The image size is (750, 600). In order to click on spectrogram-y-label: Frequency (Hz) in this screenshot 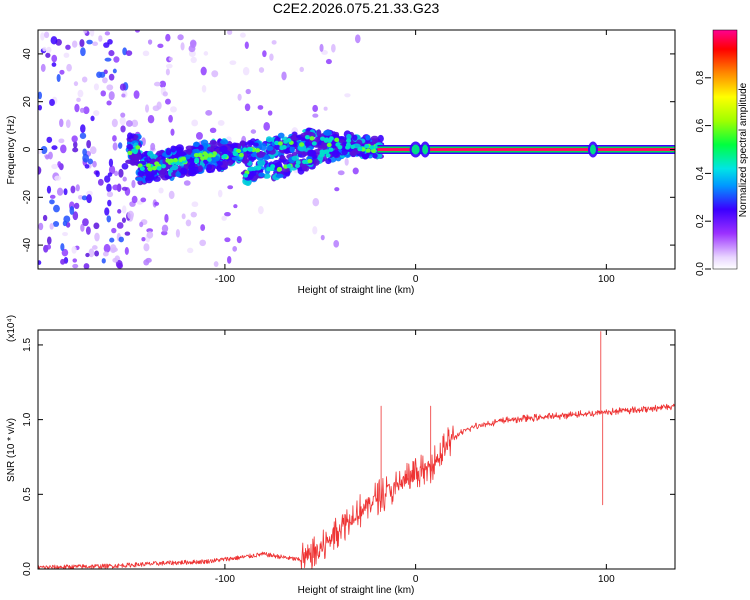, I will do `click(11, 150)`.